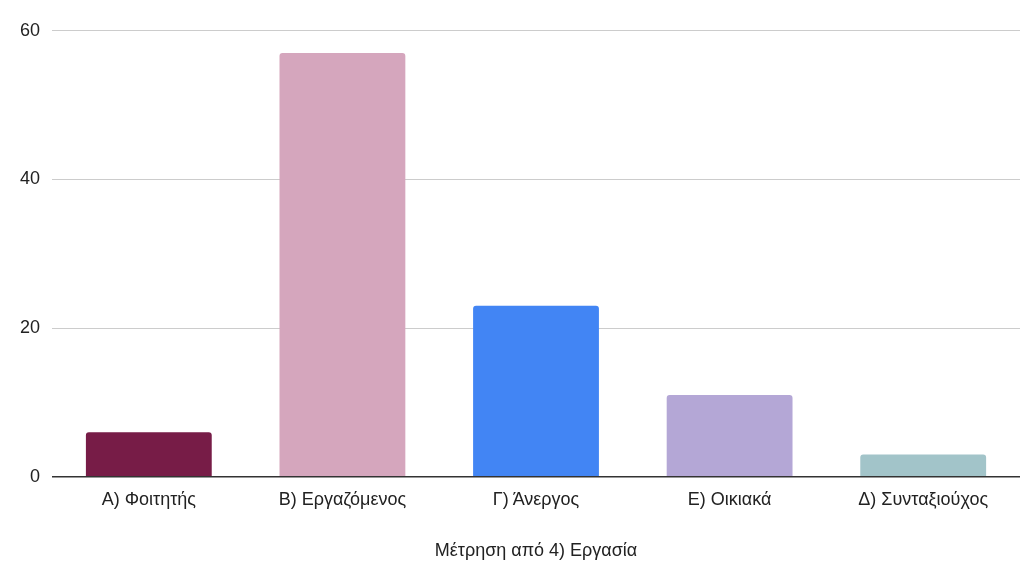 Image resolution: width=1028 pixels, height=574 pixels. Describe the element at coordinates (30, 327) in the screenshot. I see `y-tick-label: 20` at that location.